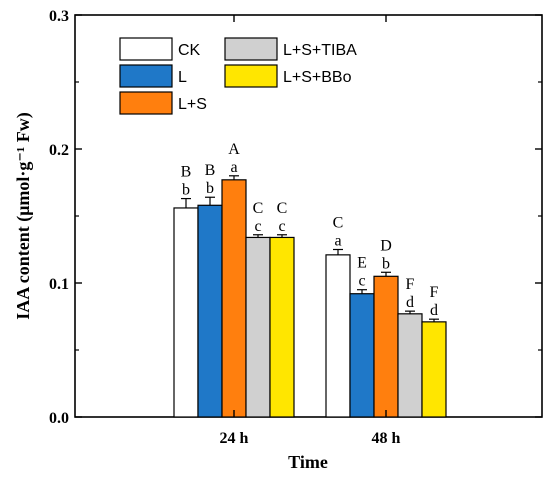  Describe the element at coordinates (59, 150) in the screenshot. I see `y-tick-label: 0.2` at that location.